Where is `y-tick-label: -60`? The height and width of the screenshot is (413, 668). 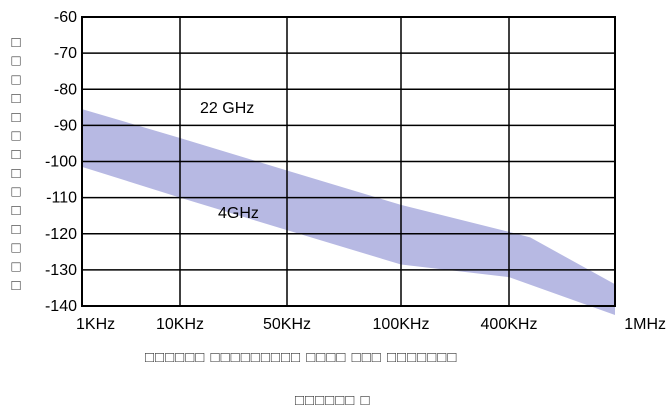
y-tick-label: -60 is located at coordinates (65, 17).